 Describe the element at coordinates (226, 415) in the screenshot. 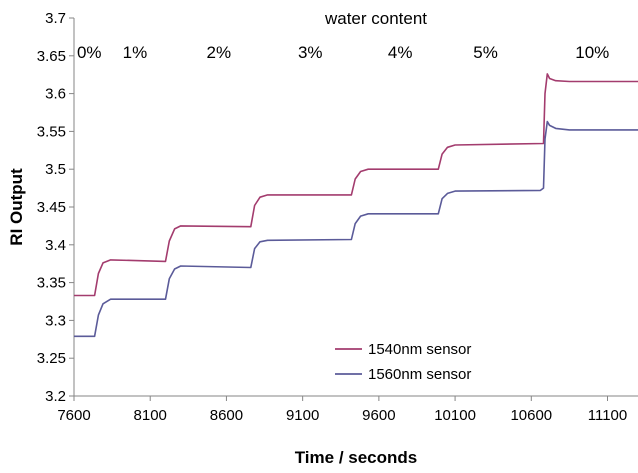

I see `x-tick-label: 8600` at that location.